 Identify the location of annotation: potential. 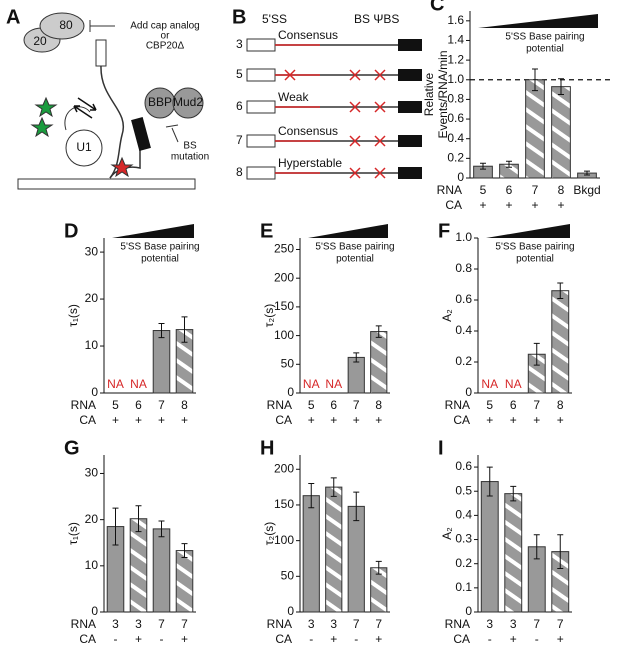
(545, 49).